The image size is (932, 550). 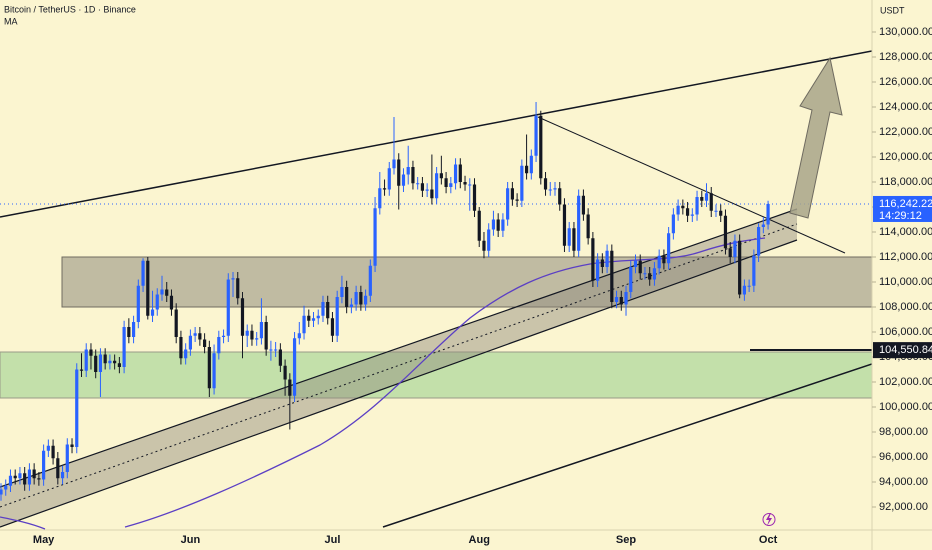 I want to click on y-tick-label: 122,000.00, so click(x=905, y=132).